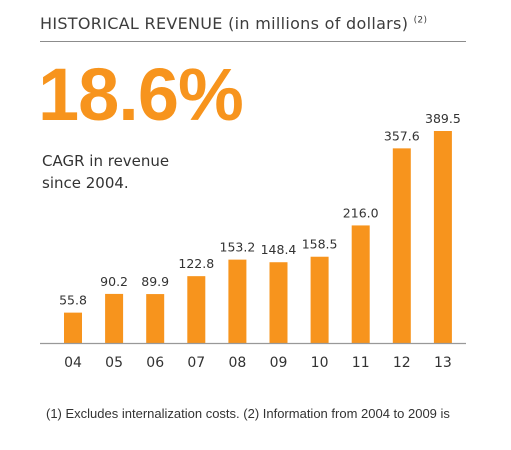 The image size is (511, 450). What do you see at coordinates (402, 135) in the screenshot?
I see `data-label-12: 357.6` at bounding box center [402, 135].